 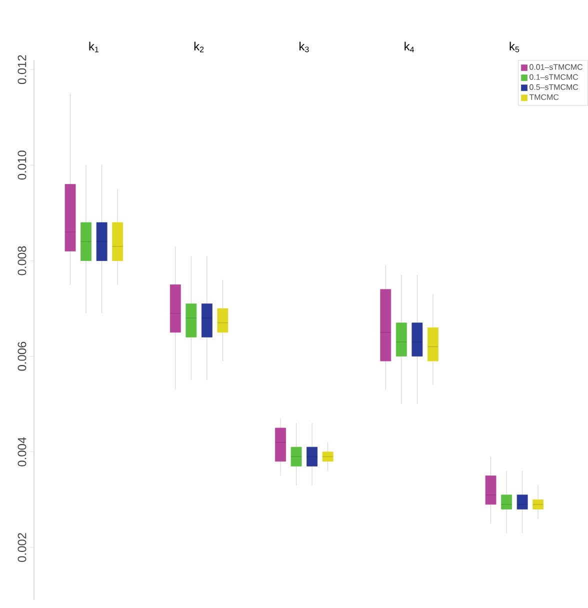 I want to click on y-tick-label: 0.012, so click(x=22, y=69).